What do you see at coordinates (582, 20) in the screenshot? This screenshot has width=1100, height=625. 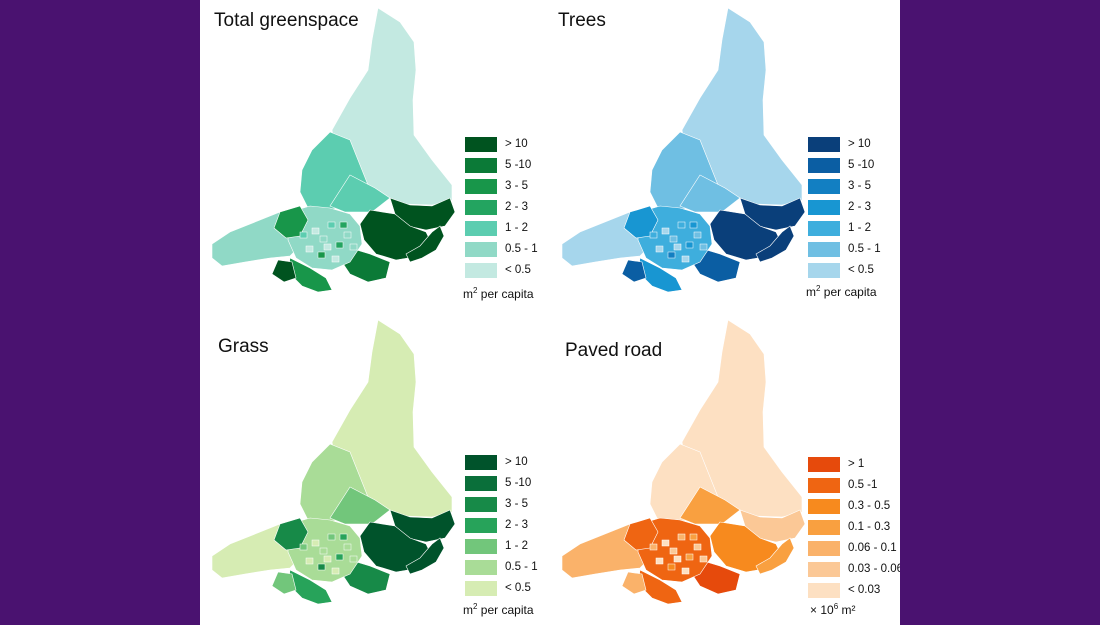 I see `panel-title: Trees` at bounding box center [582, 20].